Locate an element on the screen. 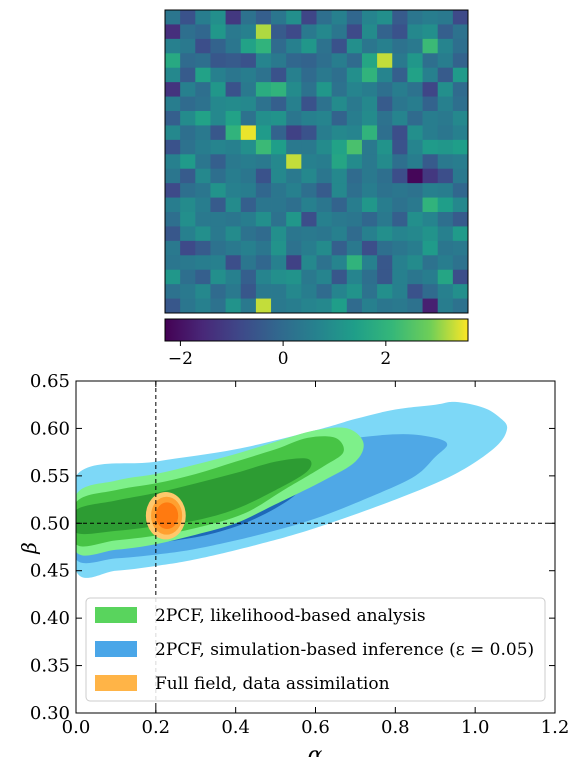 The image size is (573, 757). y-axis-label: β is located at coordinates (29, 548).